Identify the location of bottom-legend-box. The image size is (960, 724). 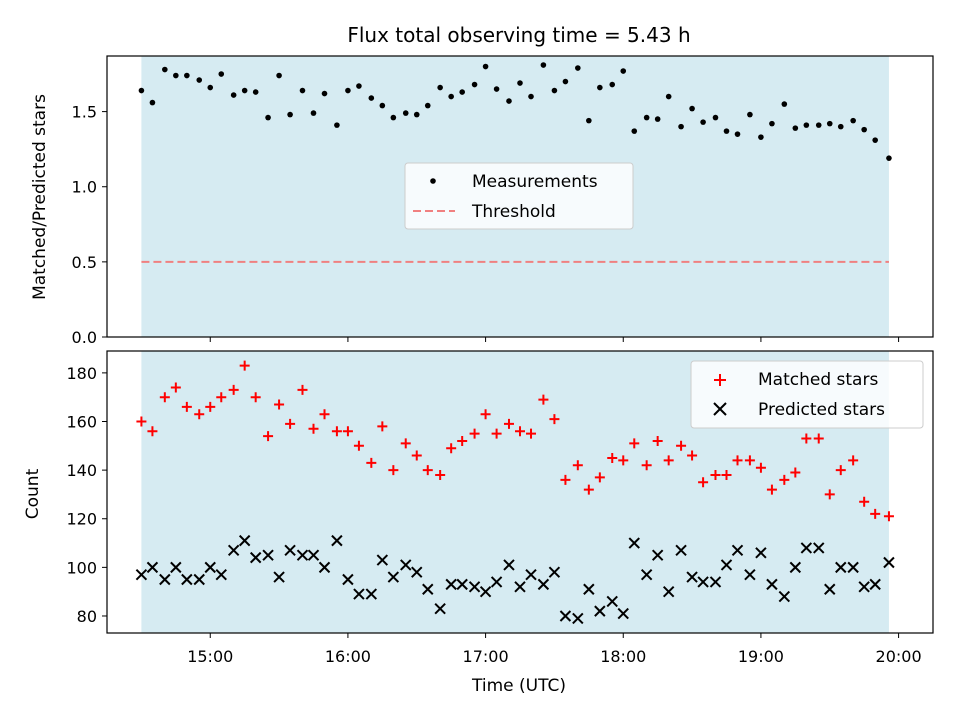
(807, 394).